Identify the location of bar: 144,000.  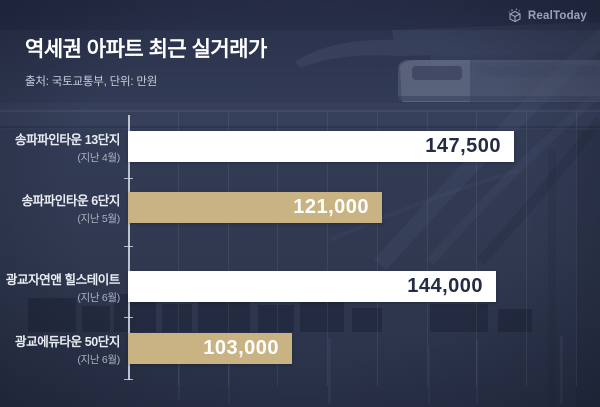
(312, 286).